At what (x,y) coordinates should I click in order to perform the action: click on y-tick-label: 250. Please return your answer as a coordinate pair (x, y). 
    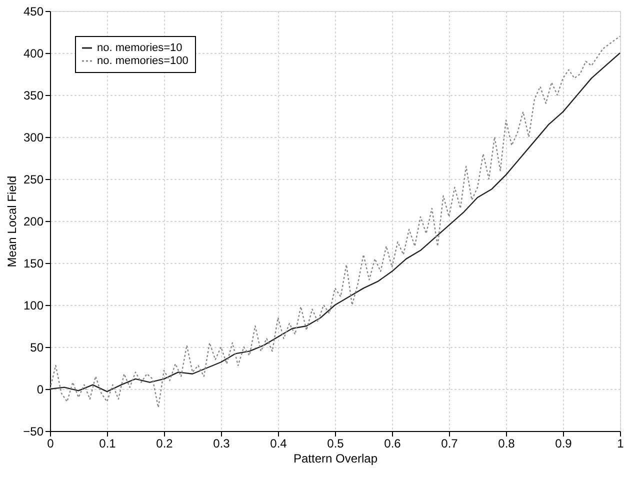
    Looking at the image, I should click on (33, 179).